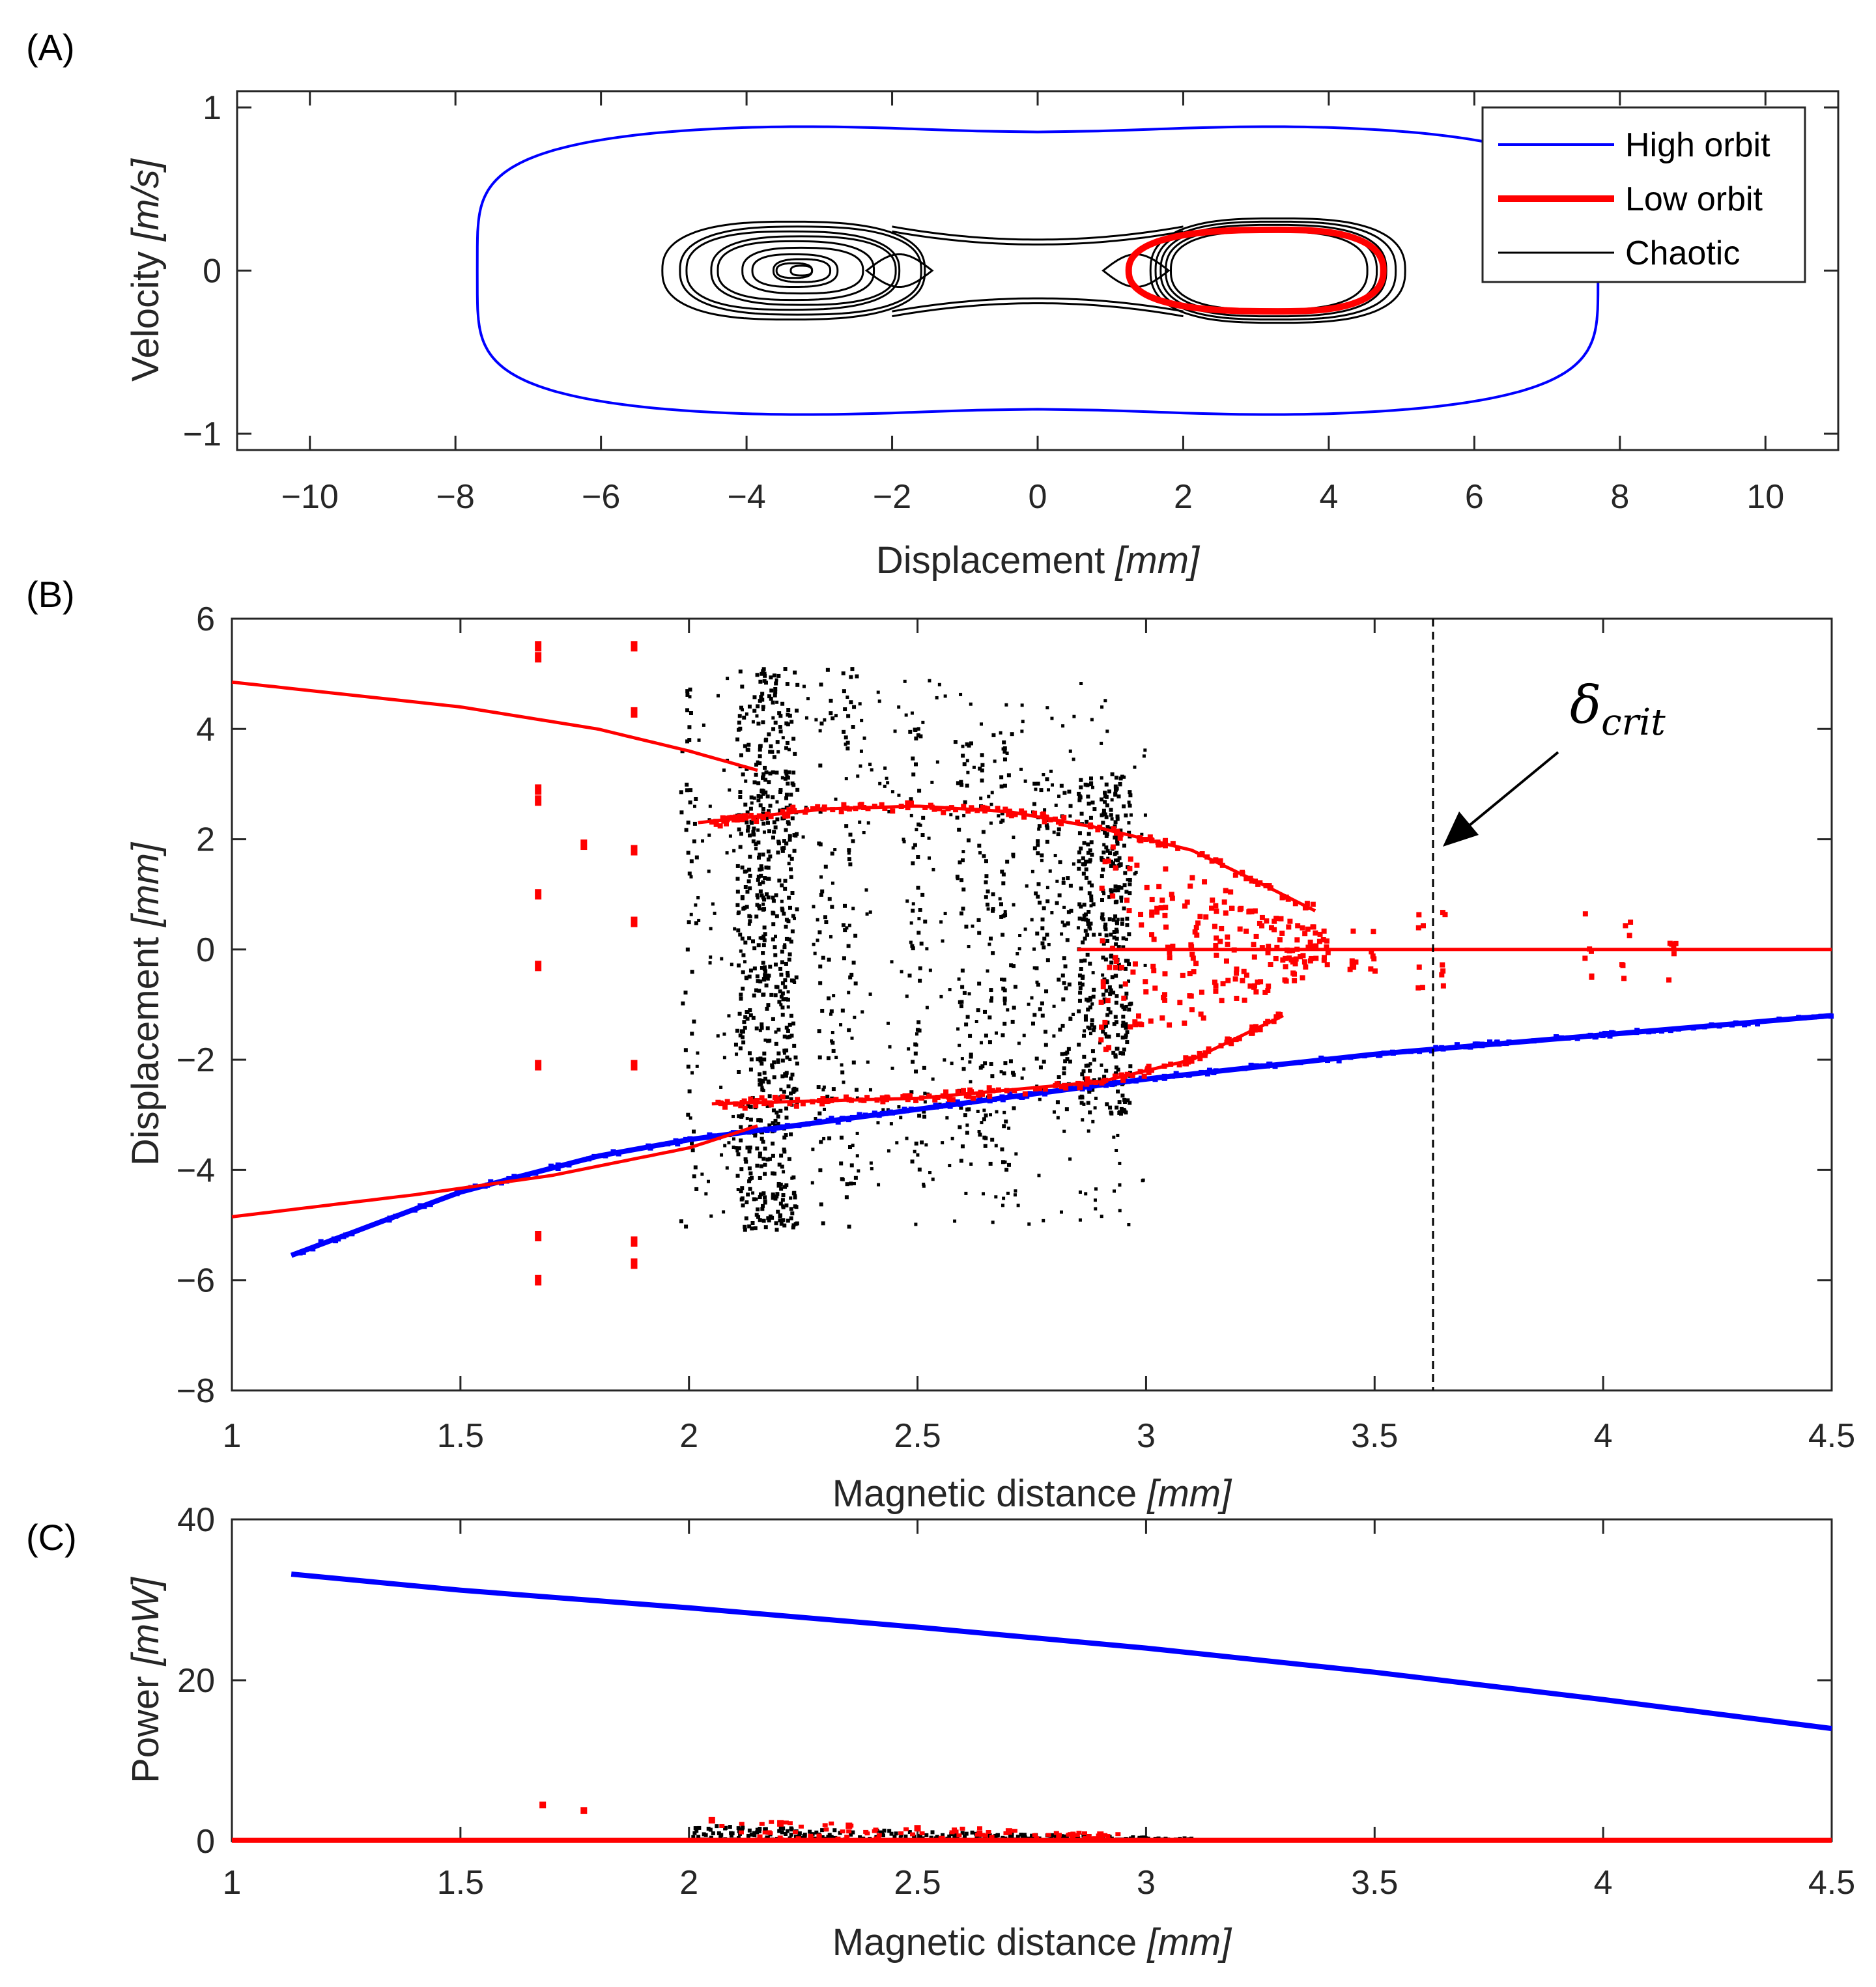 The image size is (1876, 1987). Describe the element at coordinates (990, 1942) in the screenshot. I see `panel-c-xlabel-main: Magnetic distance` at that location.